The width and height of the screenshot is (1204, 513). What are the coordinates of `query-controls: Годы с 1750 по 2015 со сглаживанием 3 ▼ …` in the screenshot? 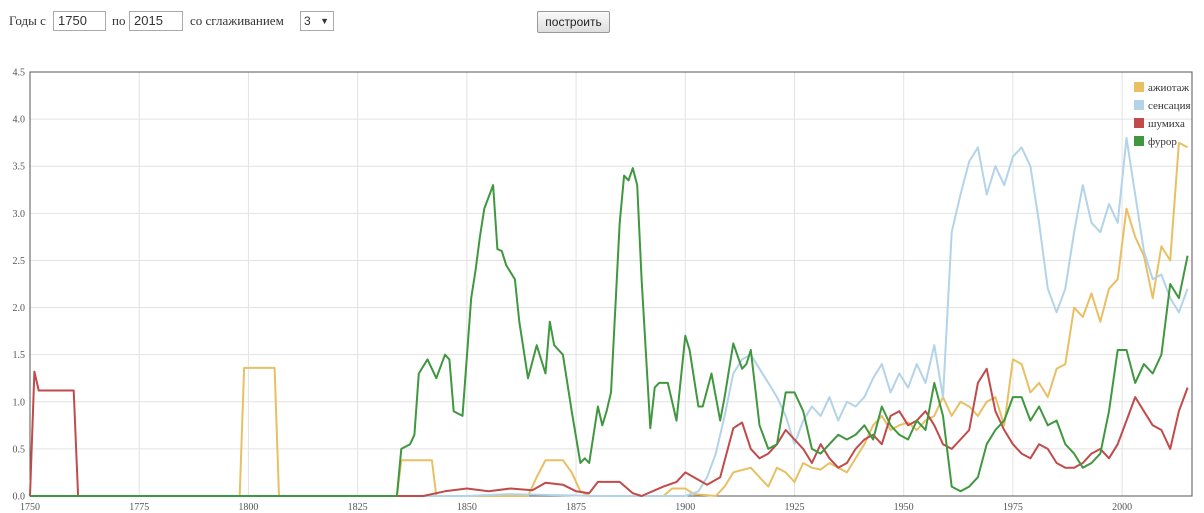 It's located at (602, 22).